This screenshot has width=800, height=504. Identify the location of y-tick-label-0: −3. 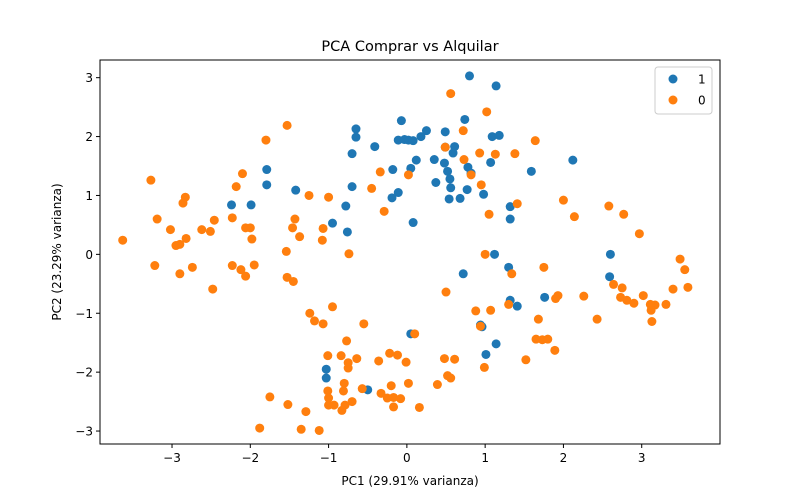
(84, 432).